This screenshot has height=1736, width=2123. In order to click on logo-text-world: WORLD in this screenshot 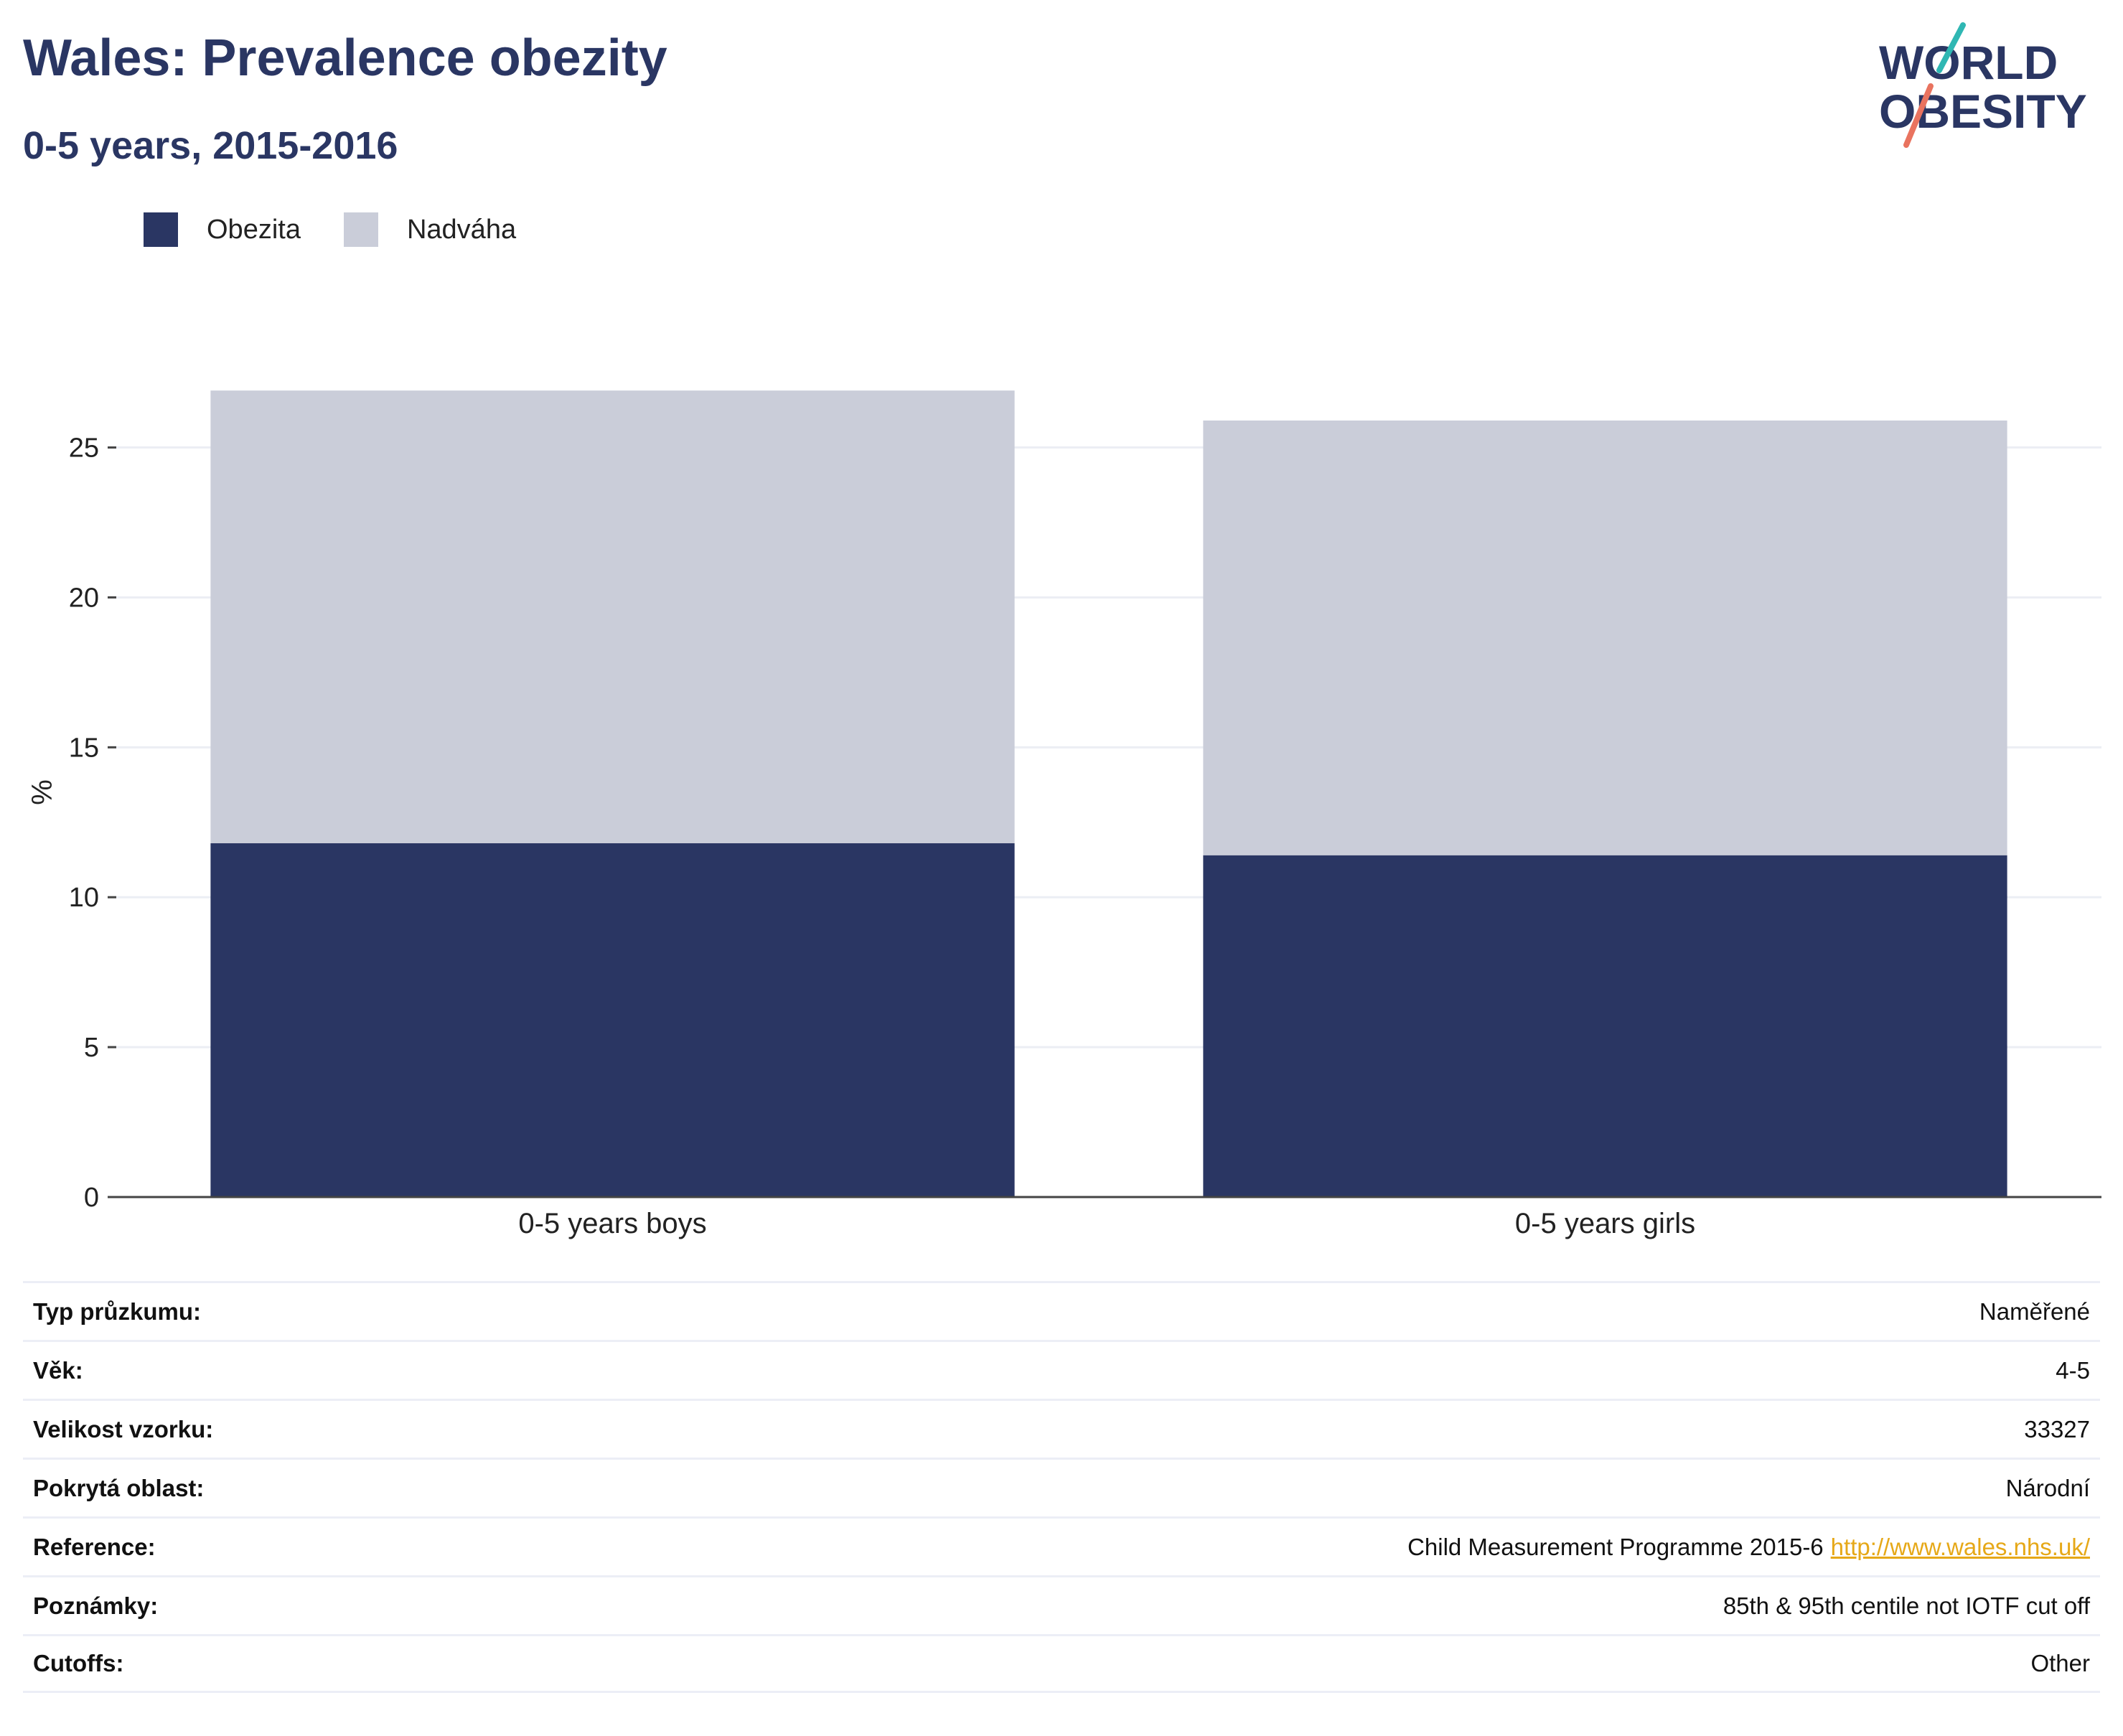, I will do `click(1968, 62)`.